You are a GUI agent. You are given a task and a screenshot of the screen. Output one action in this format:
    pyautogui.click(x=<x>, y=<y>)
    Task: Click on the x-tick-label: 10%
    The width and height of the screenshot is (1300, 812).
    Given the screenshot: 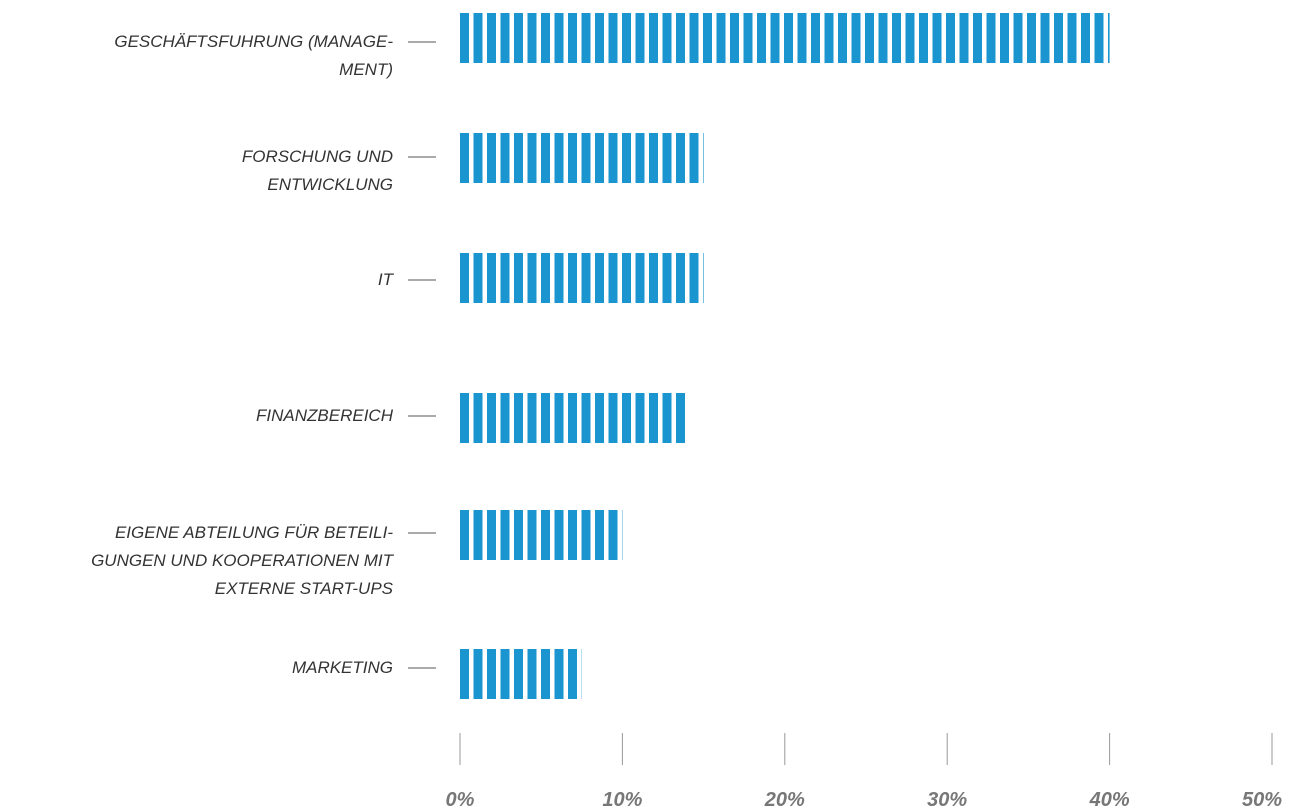 What is the action you would take?
    pyautogui.click(x=622, y=800)
    